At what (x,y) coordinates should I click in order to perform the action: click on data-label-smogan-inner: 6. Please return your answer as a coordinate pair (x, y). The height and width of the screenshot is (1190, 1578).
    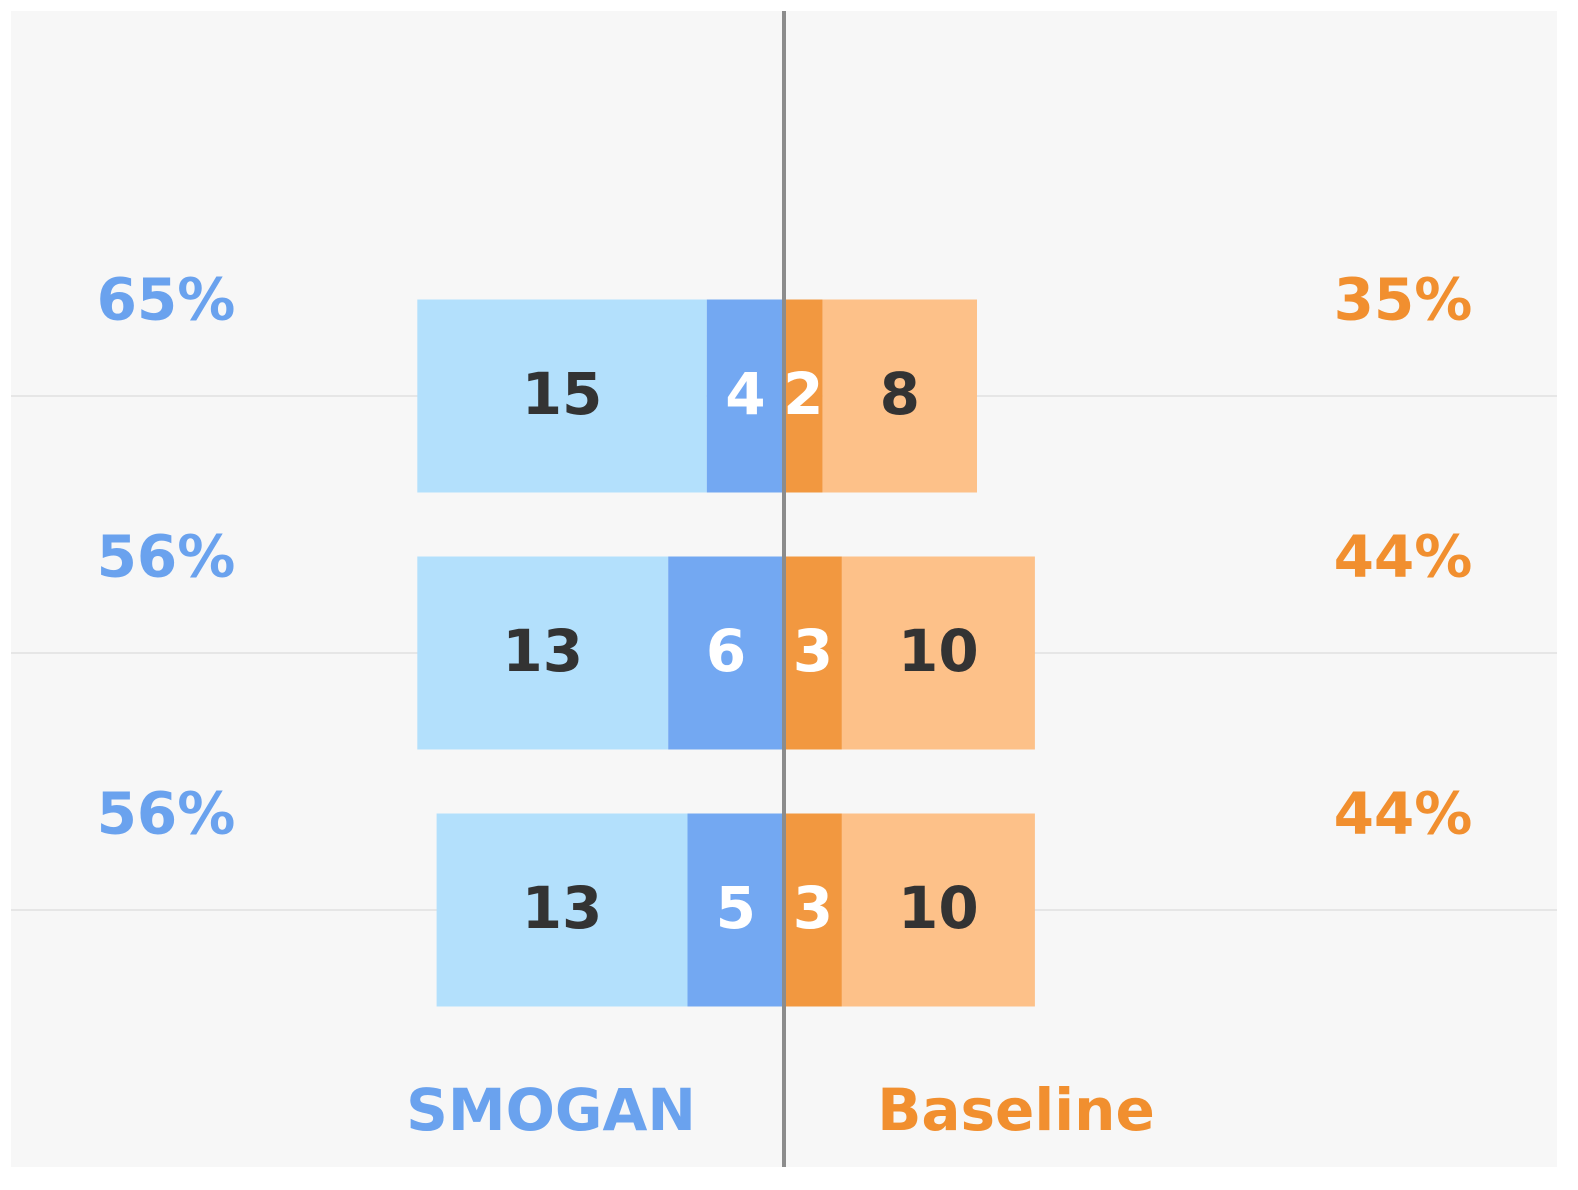
    Looking at the image, I should click on (726, 651).